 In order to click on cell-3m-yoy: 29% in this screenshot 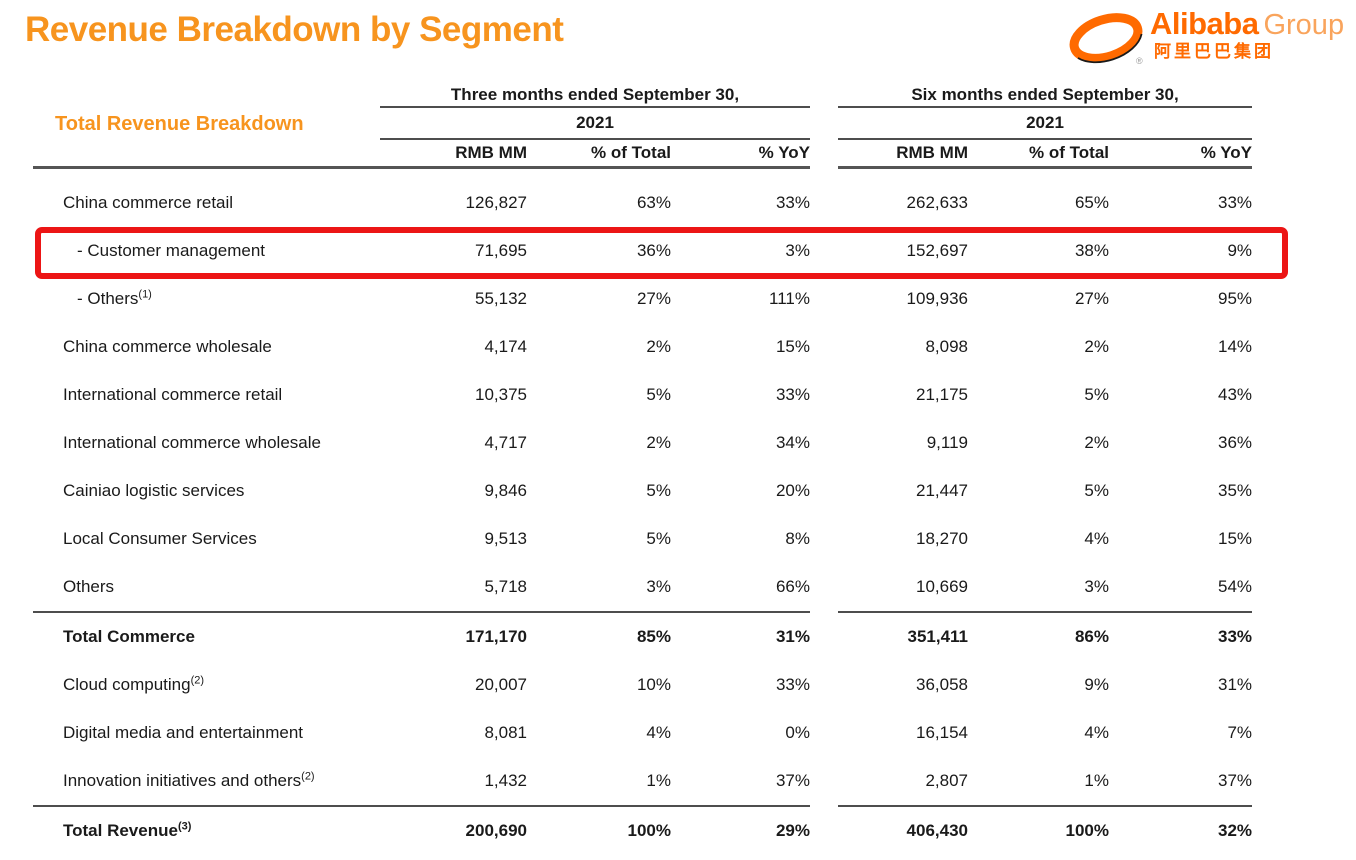, I will do `click(792, 830)`.